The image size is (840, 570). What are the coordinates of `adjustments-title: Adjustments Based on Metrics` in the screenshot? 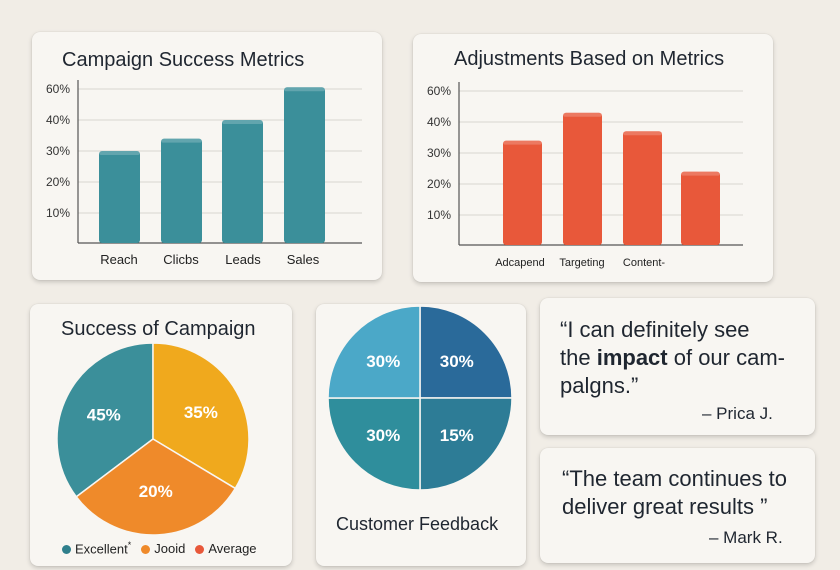 It's located at (589, 59).